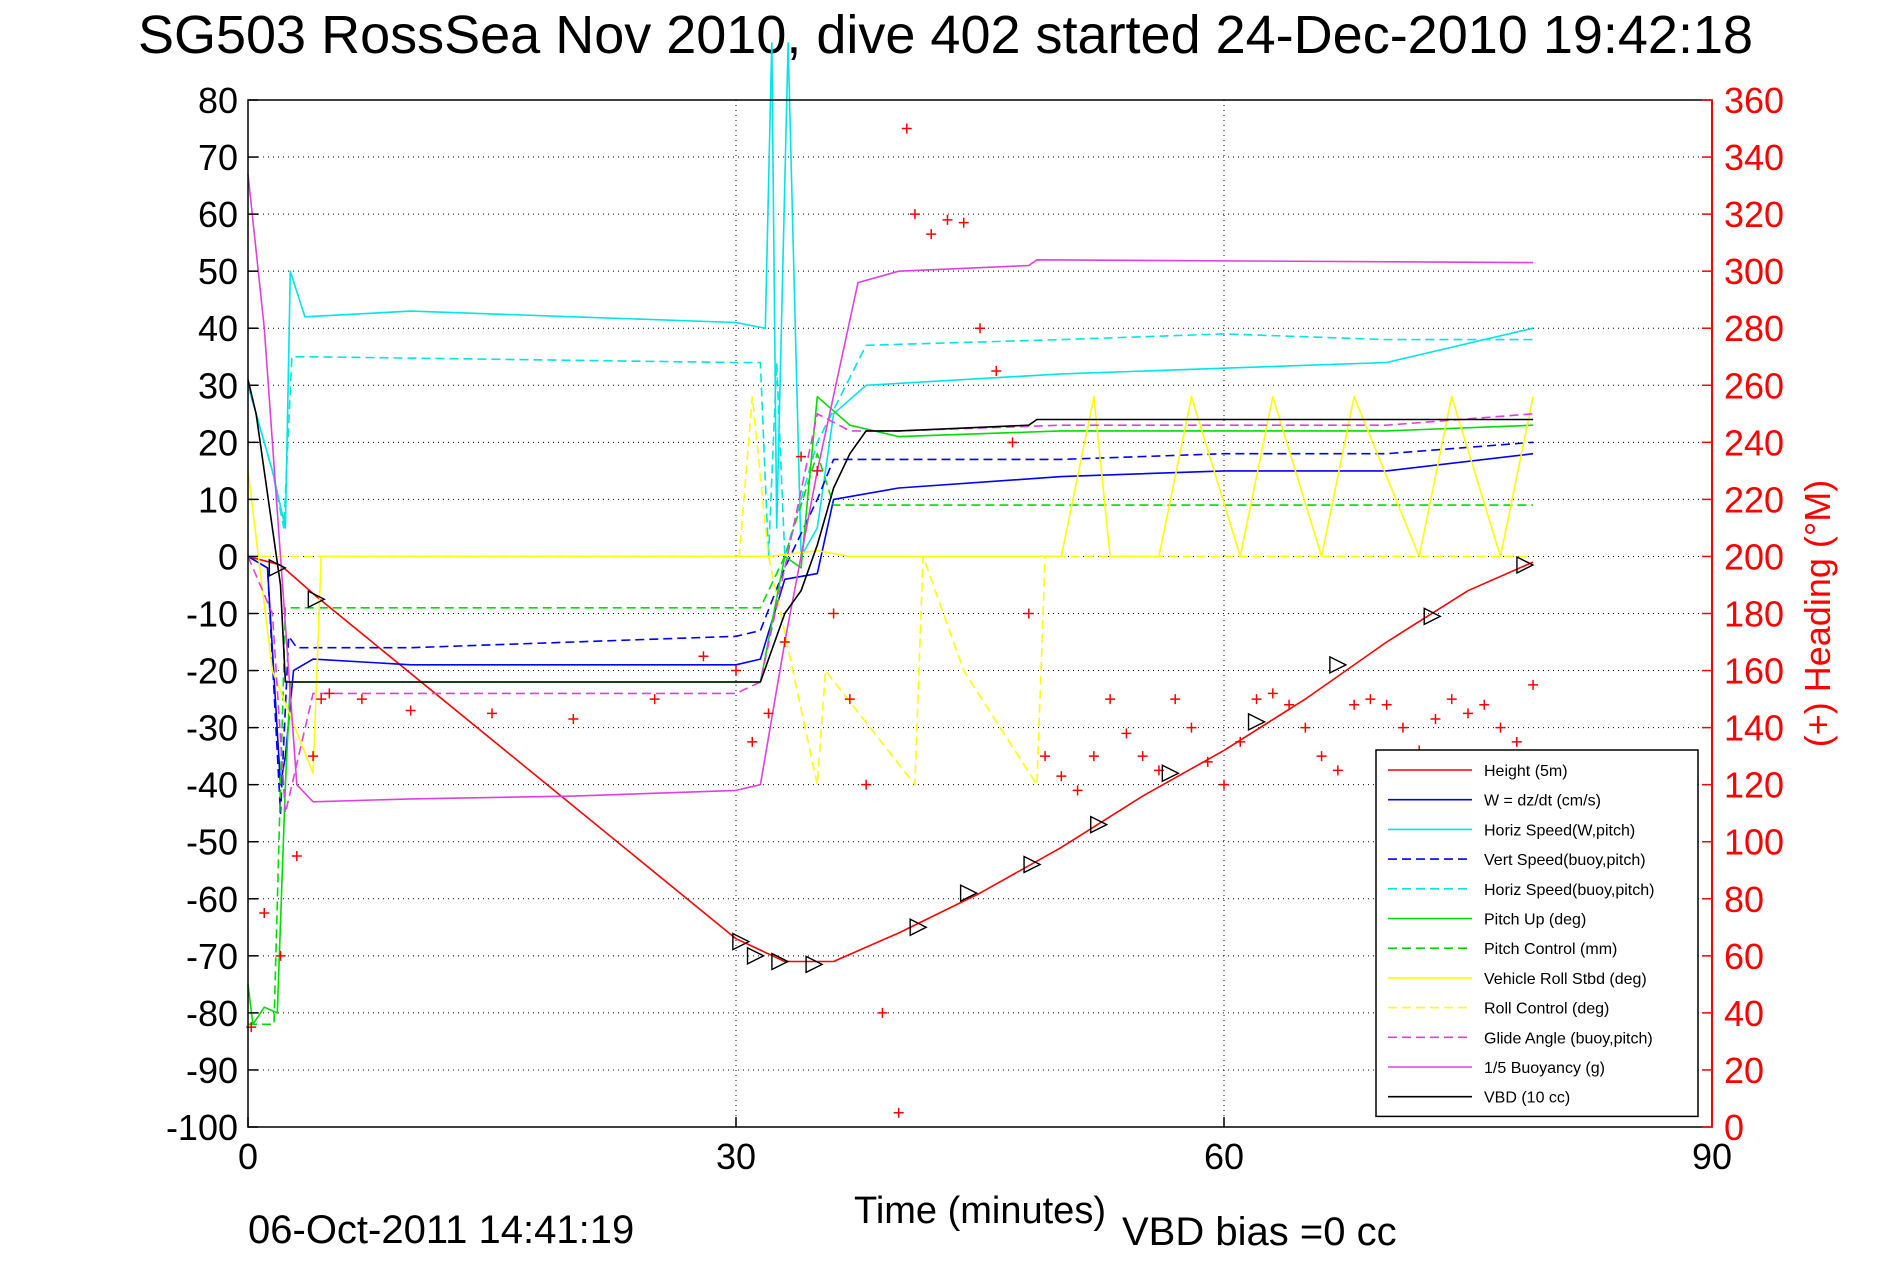 The image size is (1891, 1262). Describe the element at coordinates (1542, 801) in the screenshot. I see `legend-entry: W = dz/dt (cm/s)` at that location.